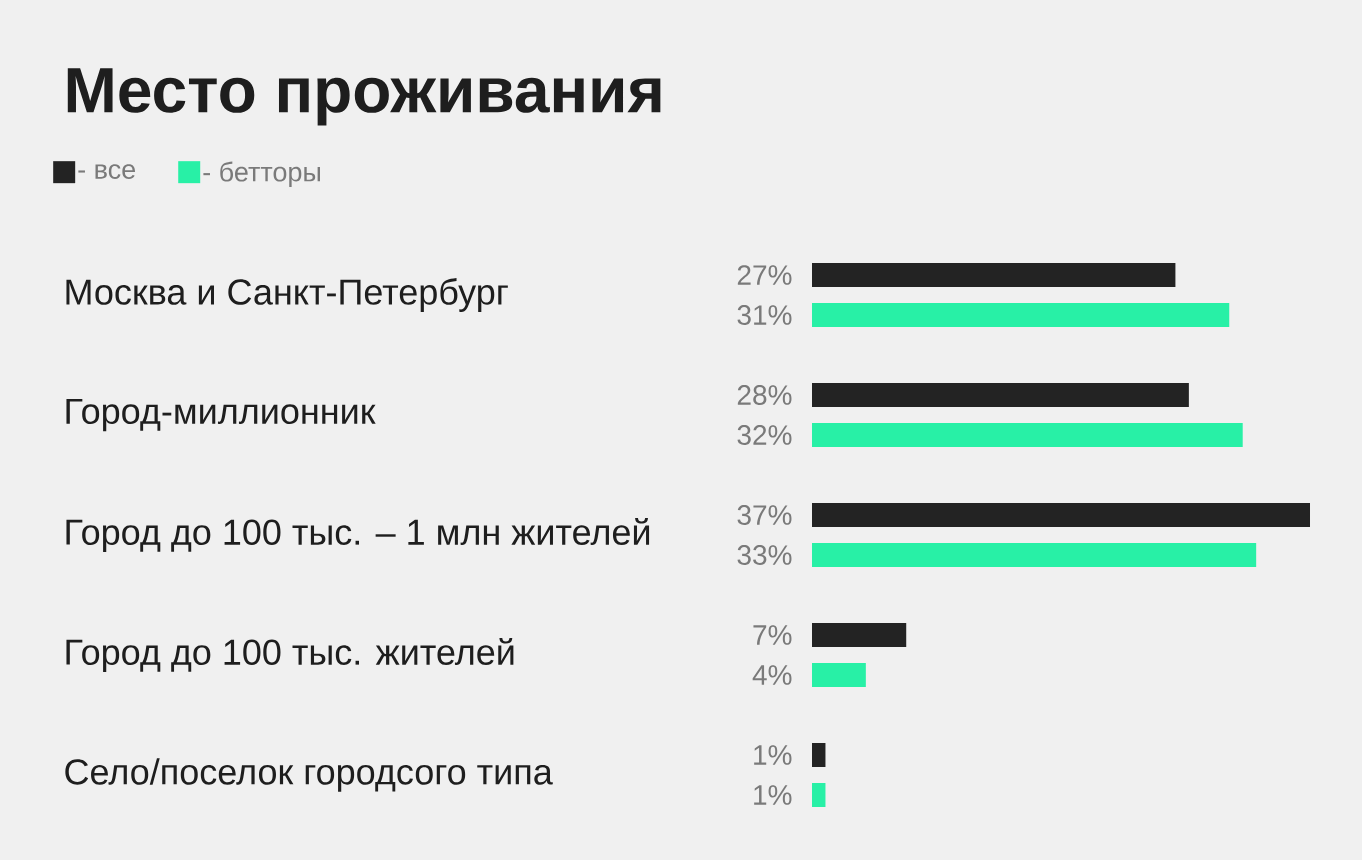 Image resolution: width=1362 pixels, height=860 pixels. I want to click on data-label: 7%, so click(772, 635).